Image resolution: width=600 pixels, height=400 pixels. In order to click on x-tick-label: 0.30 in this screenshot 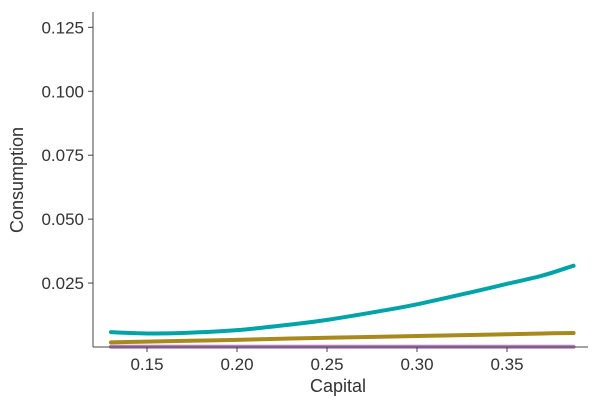, I will do `click(416, 364)`.